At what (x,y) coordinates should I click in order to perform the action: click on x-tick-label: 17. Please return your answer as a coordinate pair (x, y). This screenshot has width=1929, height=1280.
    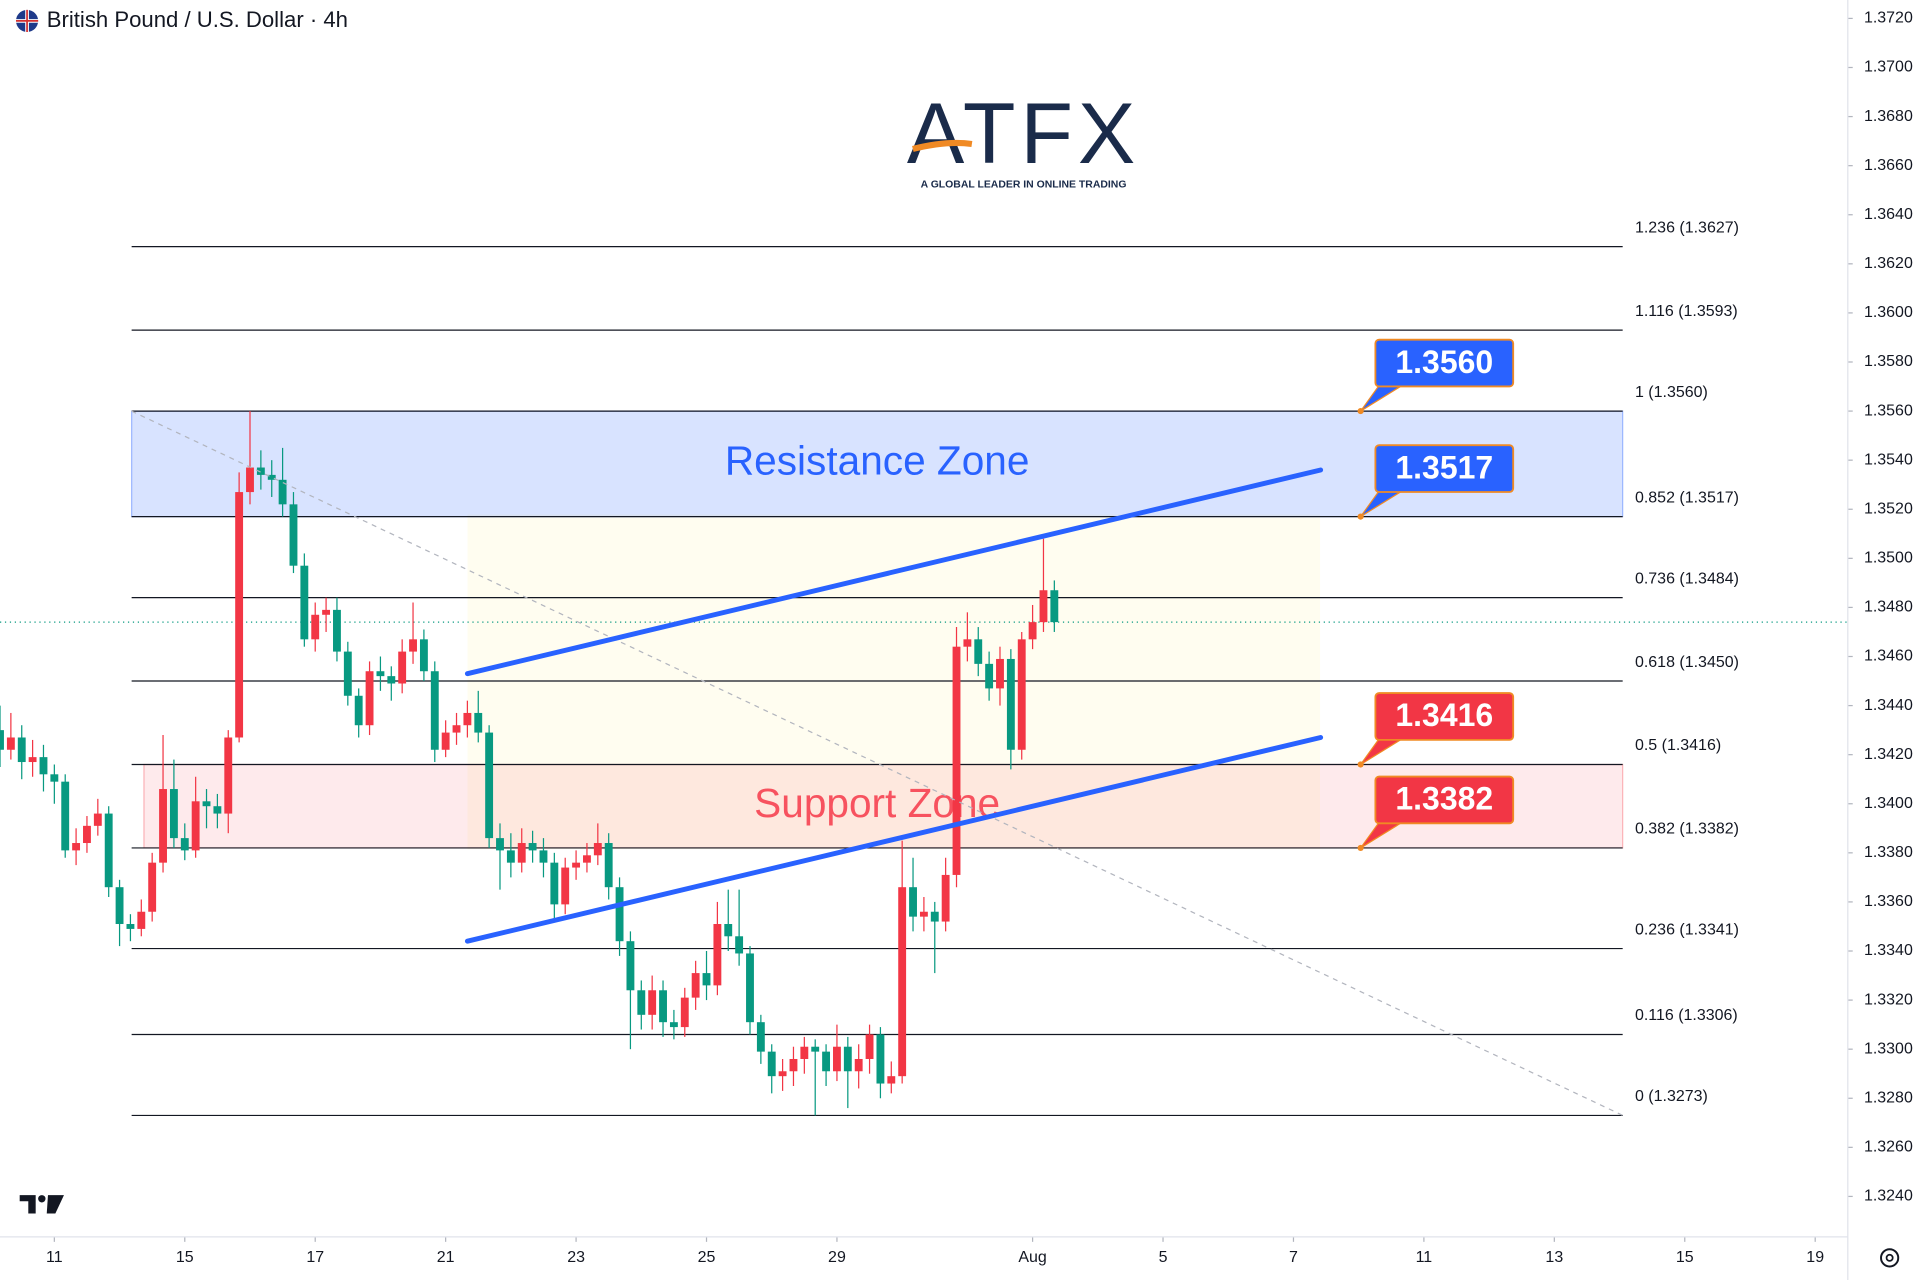
    Looking at the image, I should click on (315, 1257).